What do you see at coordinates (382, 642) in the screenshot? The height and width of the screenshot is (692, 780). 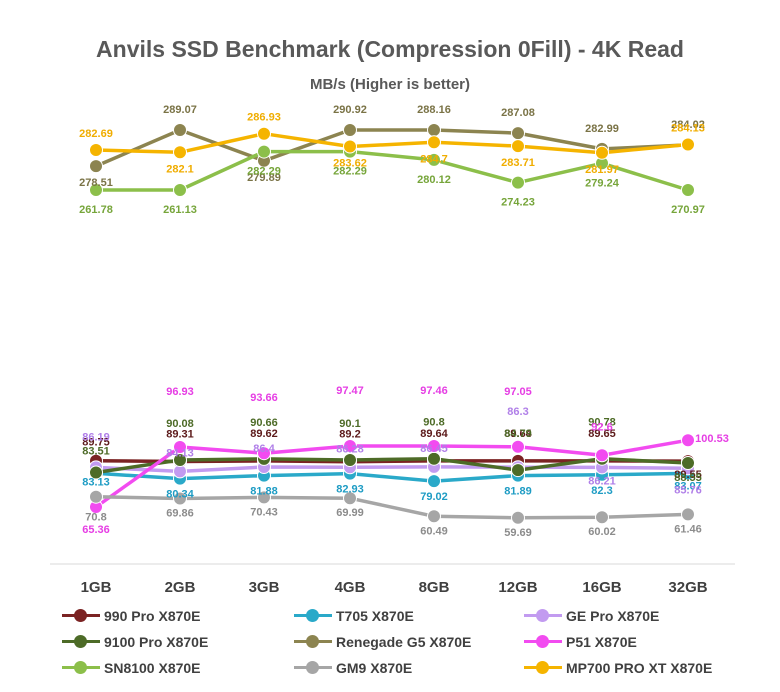 I see `legend-item-renegade-g5-x870e: Renegade G5 X870E` at bounding box center [382, 642].